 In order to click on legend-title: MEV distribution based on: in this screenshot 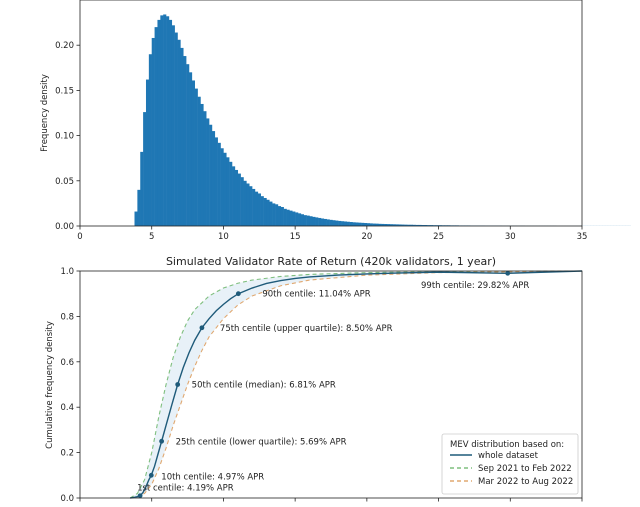, I will do `click(507, 445)`.